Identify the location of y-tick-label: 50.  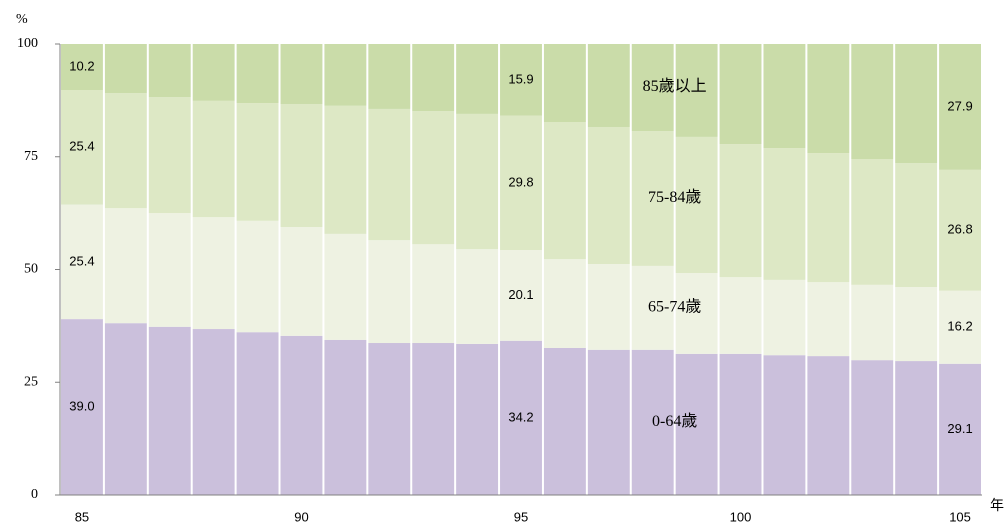
(31, 269).